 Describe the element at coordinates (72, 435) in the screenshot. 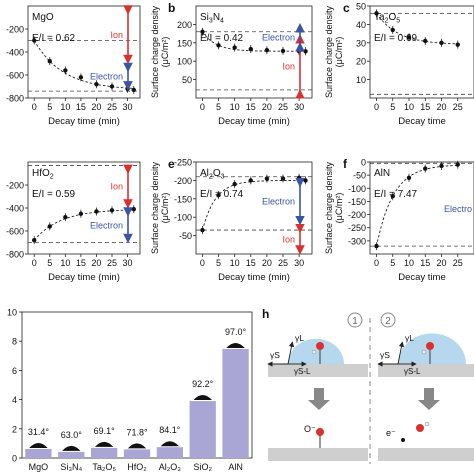

I see `contact-angle-label: 63.0°` at that location.